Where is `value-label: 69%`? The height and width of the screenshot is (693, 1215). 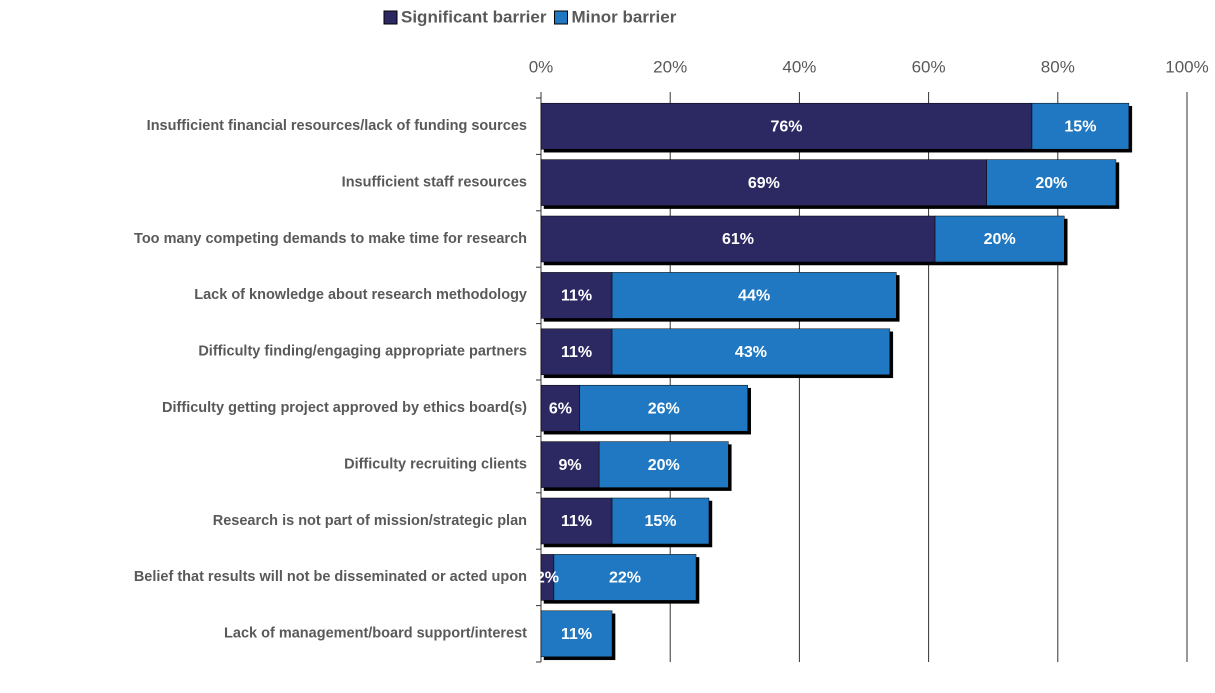 value-label: 69% is located at coordinates (764, 183).